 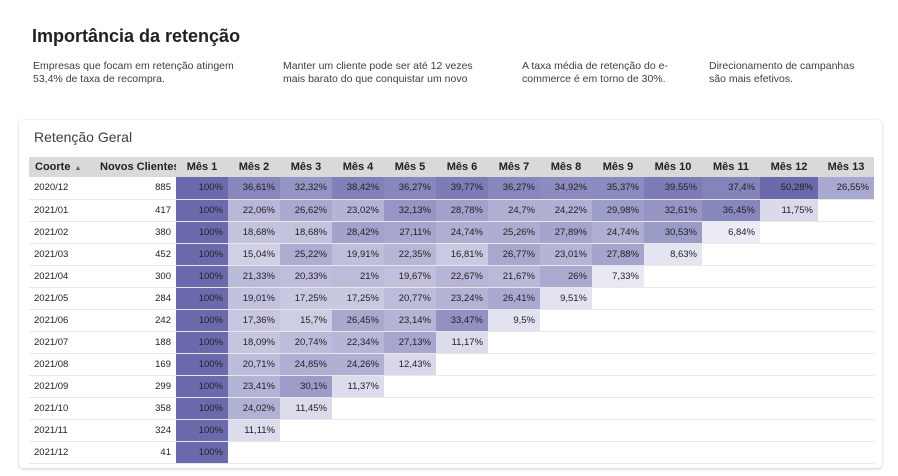 I want to click on cell-mes-11: 6,84%, so click(x=731, y=232).